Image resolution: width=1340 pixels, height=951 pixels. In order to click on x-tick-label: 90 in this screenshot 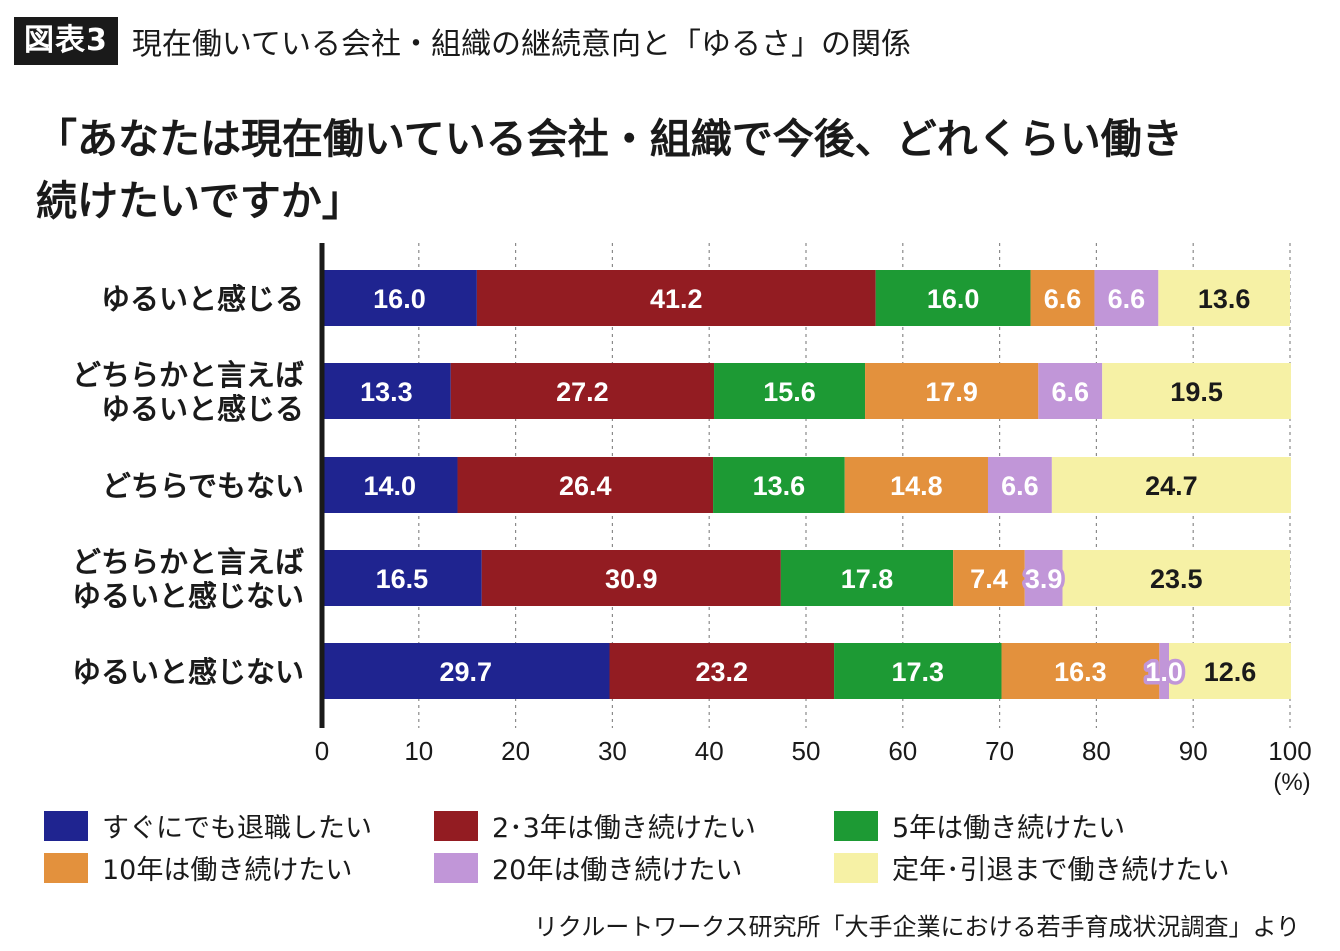, I will do `click(1193, 751)`.